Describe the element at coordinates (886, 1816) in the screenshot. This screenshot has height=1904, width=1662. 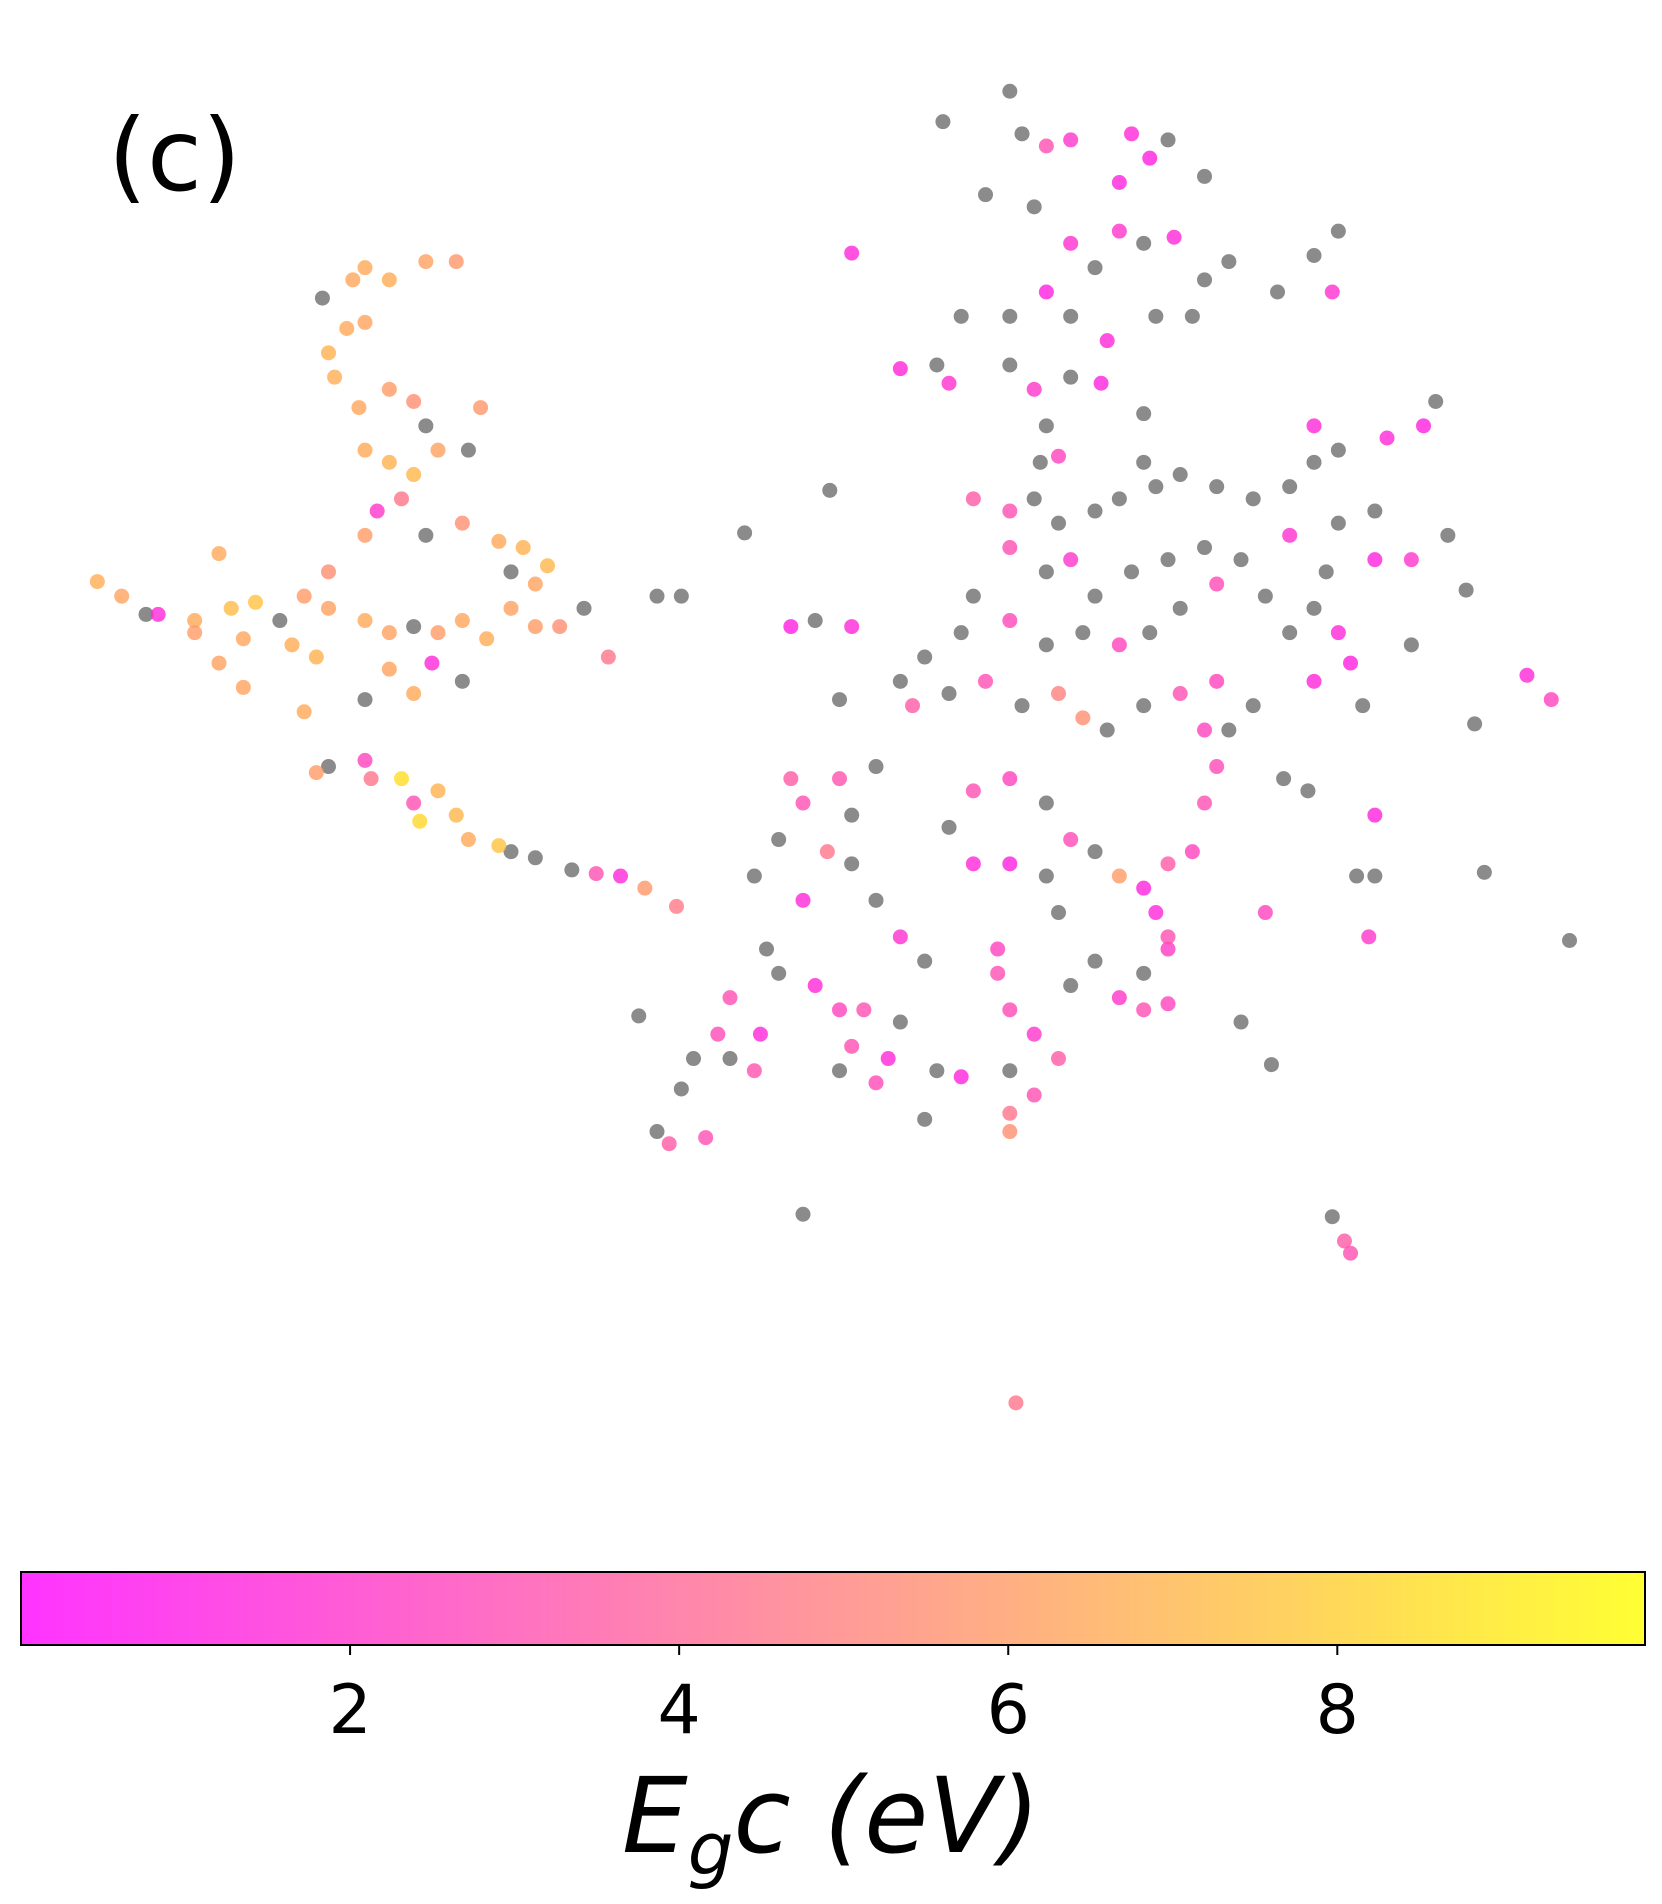
I see `label-rest: c (eV)` at that location.